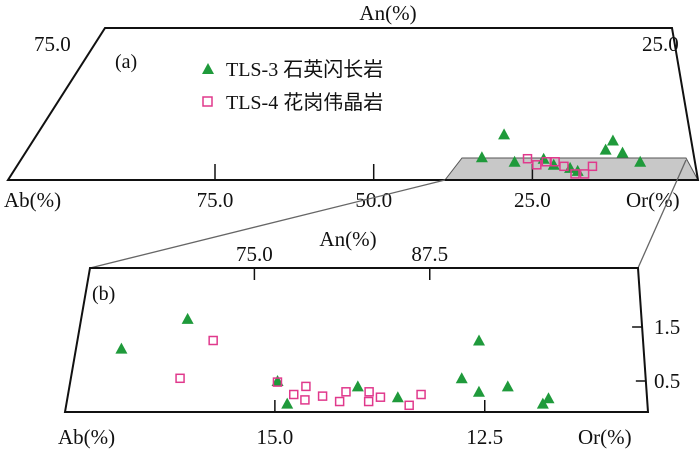 Image resolution: width=700 pixels, height=455 pixels. Describe the element at coordinates (304, 69) in the screenshot. I see `legend-entry-tls3: TLS-3 石英闪长岩` at that location.